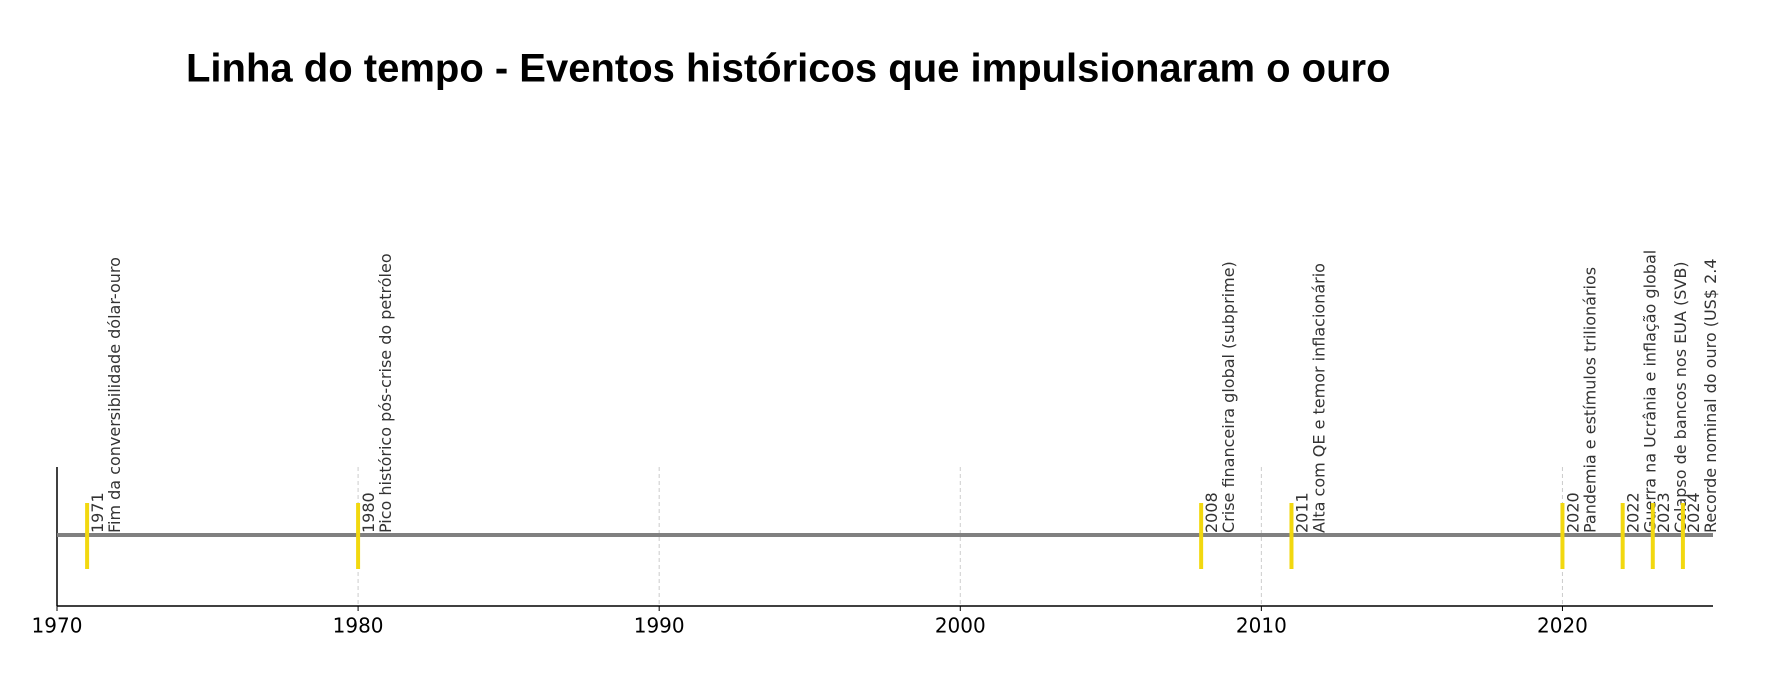 Image resolution: width=1773 pixels, height=695 pixels. What do you see at coordinates (1680, 397) in the screenshot?
I see `event-label: Colapso de bancos nos EUA (SVB)` at bounding box center [1680, 397].